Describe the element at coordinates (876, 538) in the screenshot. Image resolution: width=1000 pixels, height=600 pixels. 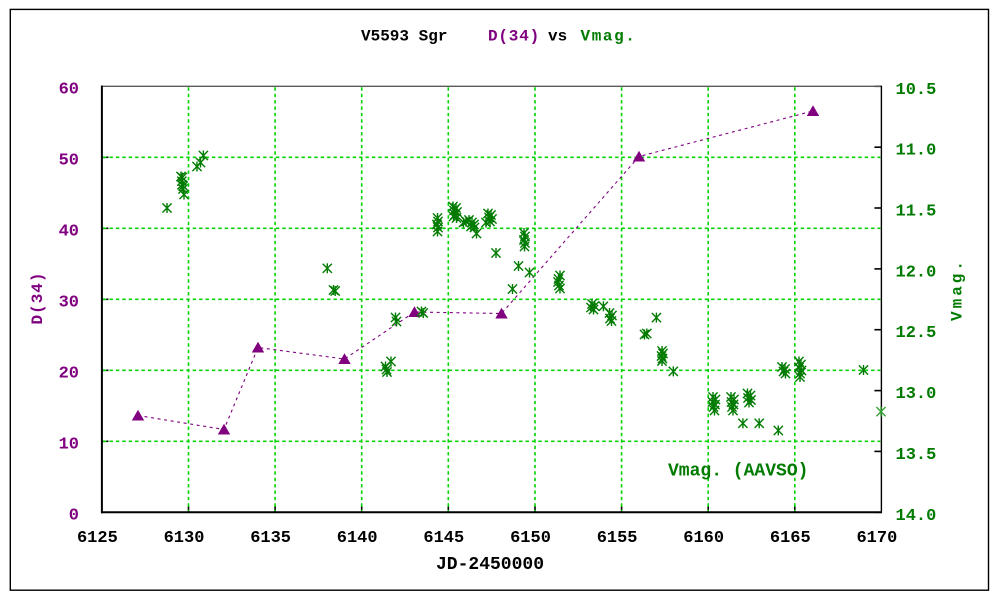
I see `svg-text: 6170` at that location.